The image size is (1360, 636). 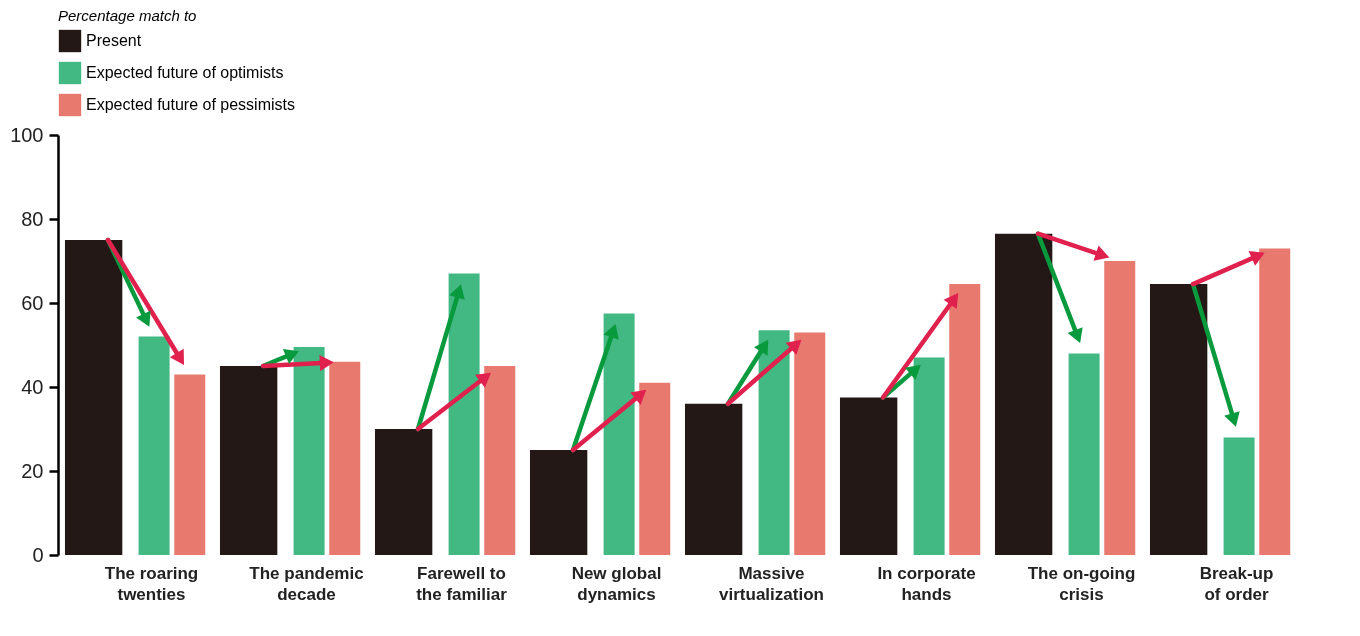 I want to click on y-tick-label: 20, so click(x=32, y=470).